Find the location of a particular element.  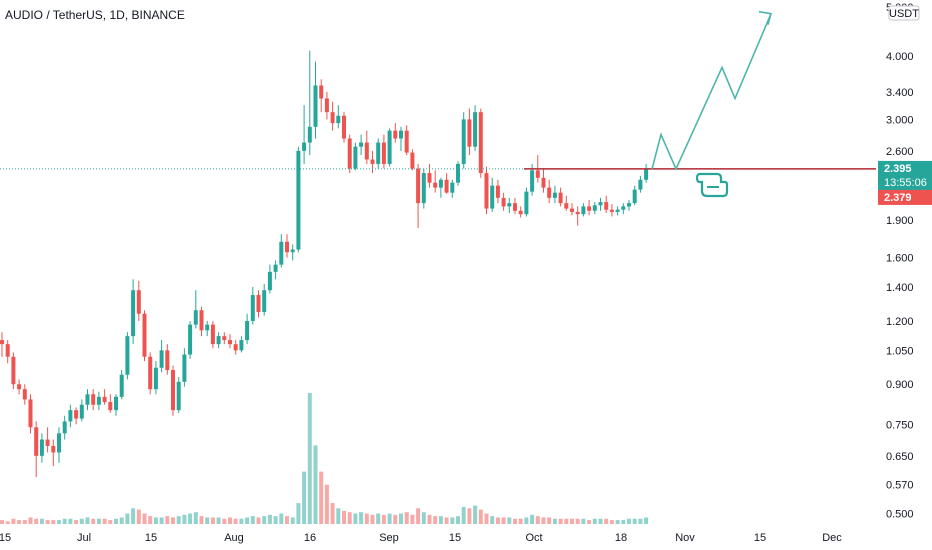

price-tick-label: 1.900 is located at coordinates (900, 221).